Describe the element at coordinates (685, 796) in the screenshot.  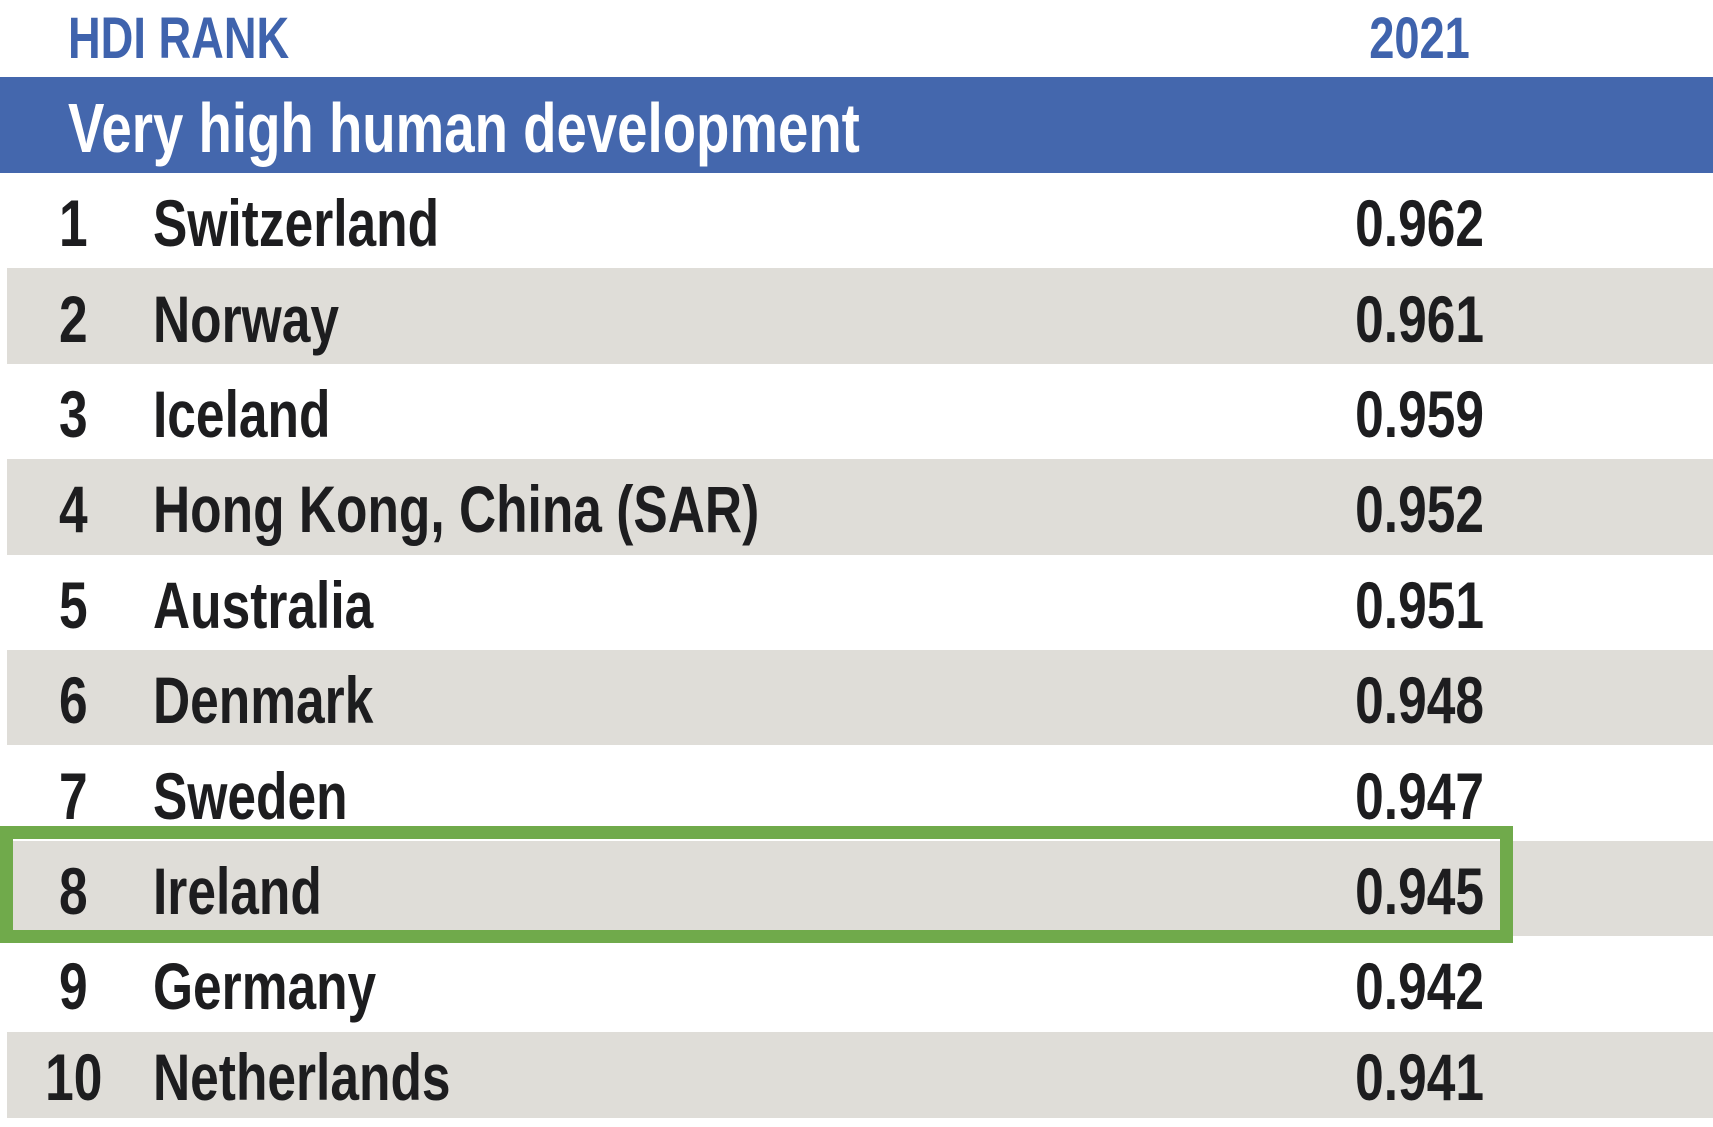
I see `country-cell: Sweden` at that location.